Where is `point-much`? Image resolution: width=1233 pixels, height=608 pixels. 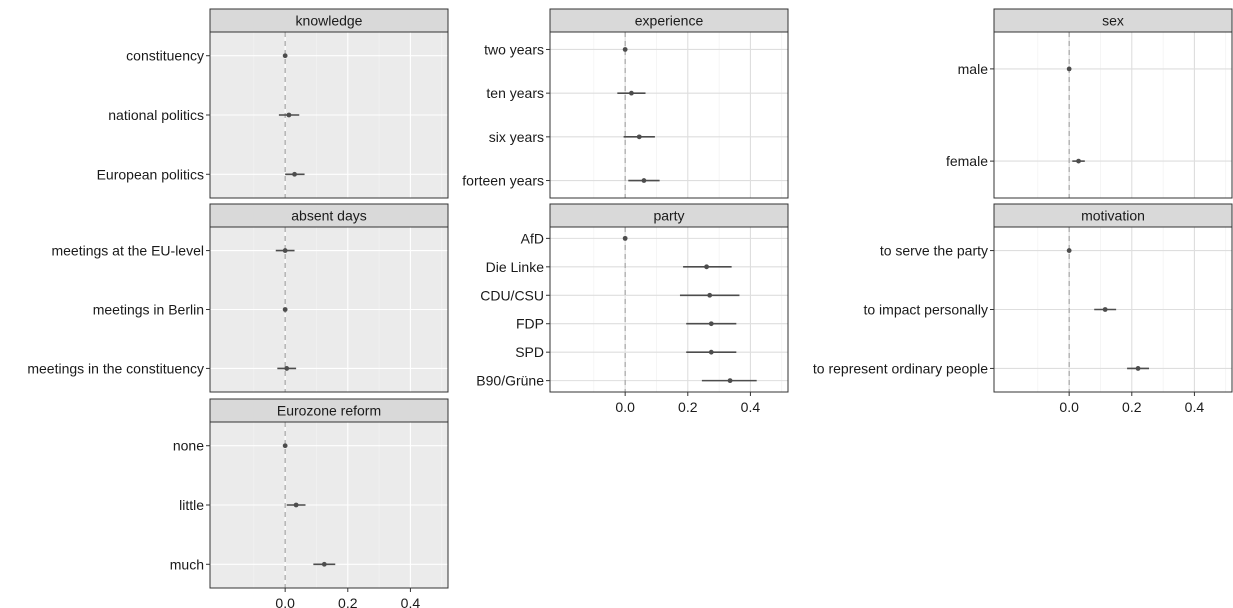 point-much is located at coordinates (324, 564).